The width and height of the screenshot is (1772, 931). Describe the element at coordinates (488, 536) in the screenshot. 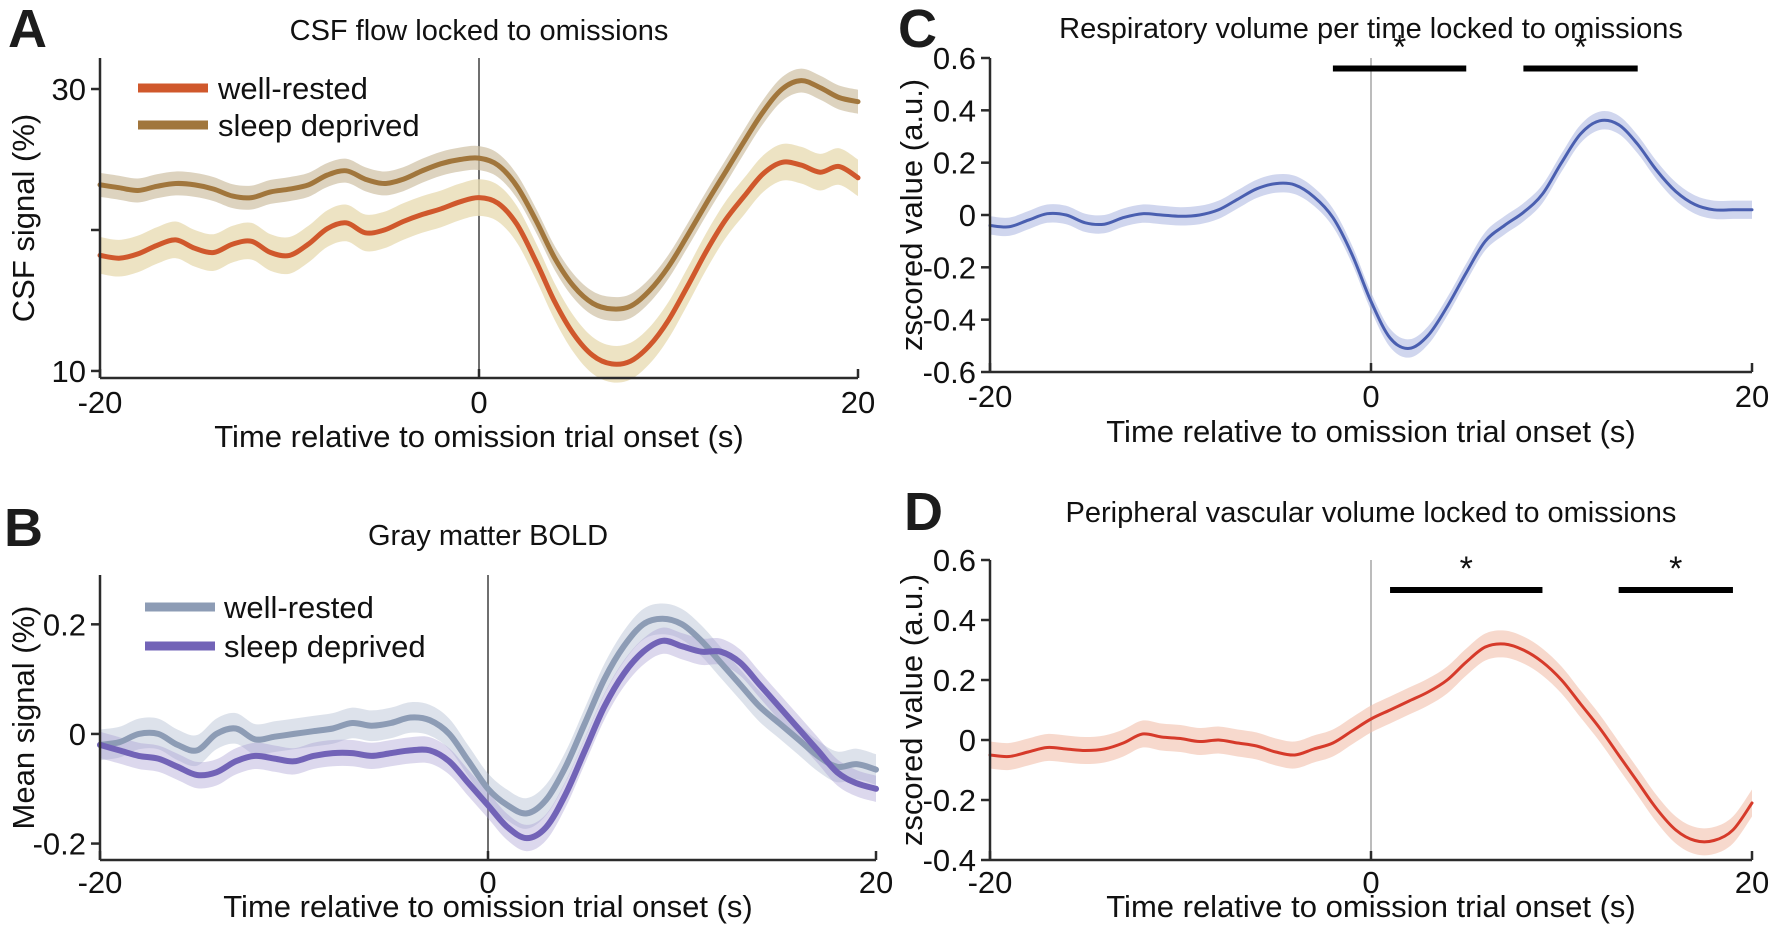

I see `chart-title: Gray matter BOLD` at that location.